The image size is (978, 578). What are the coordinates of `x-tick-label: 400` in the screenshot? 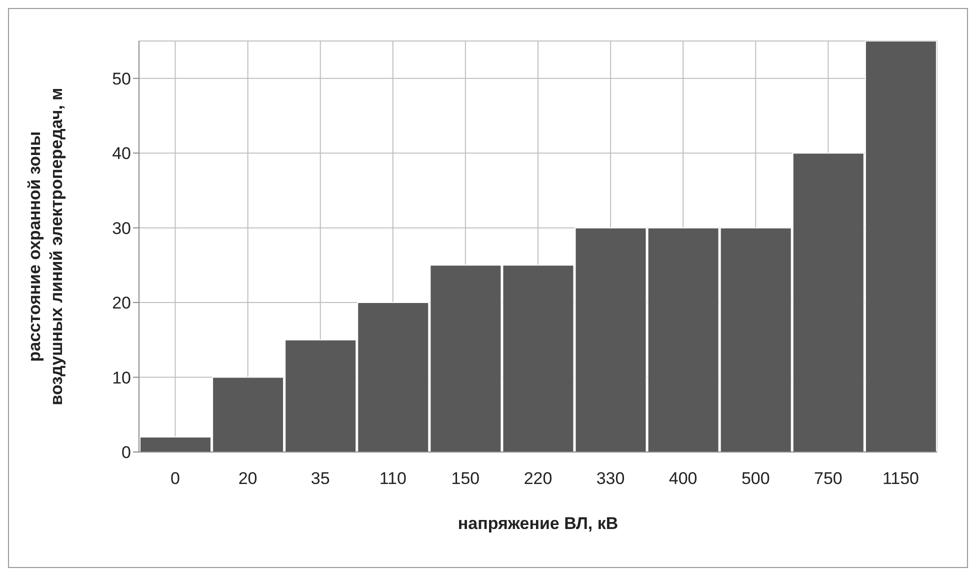 It's located at (683, 478).